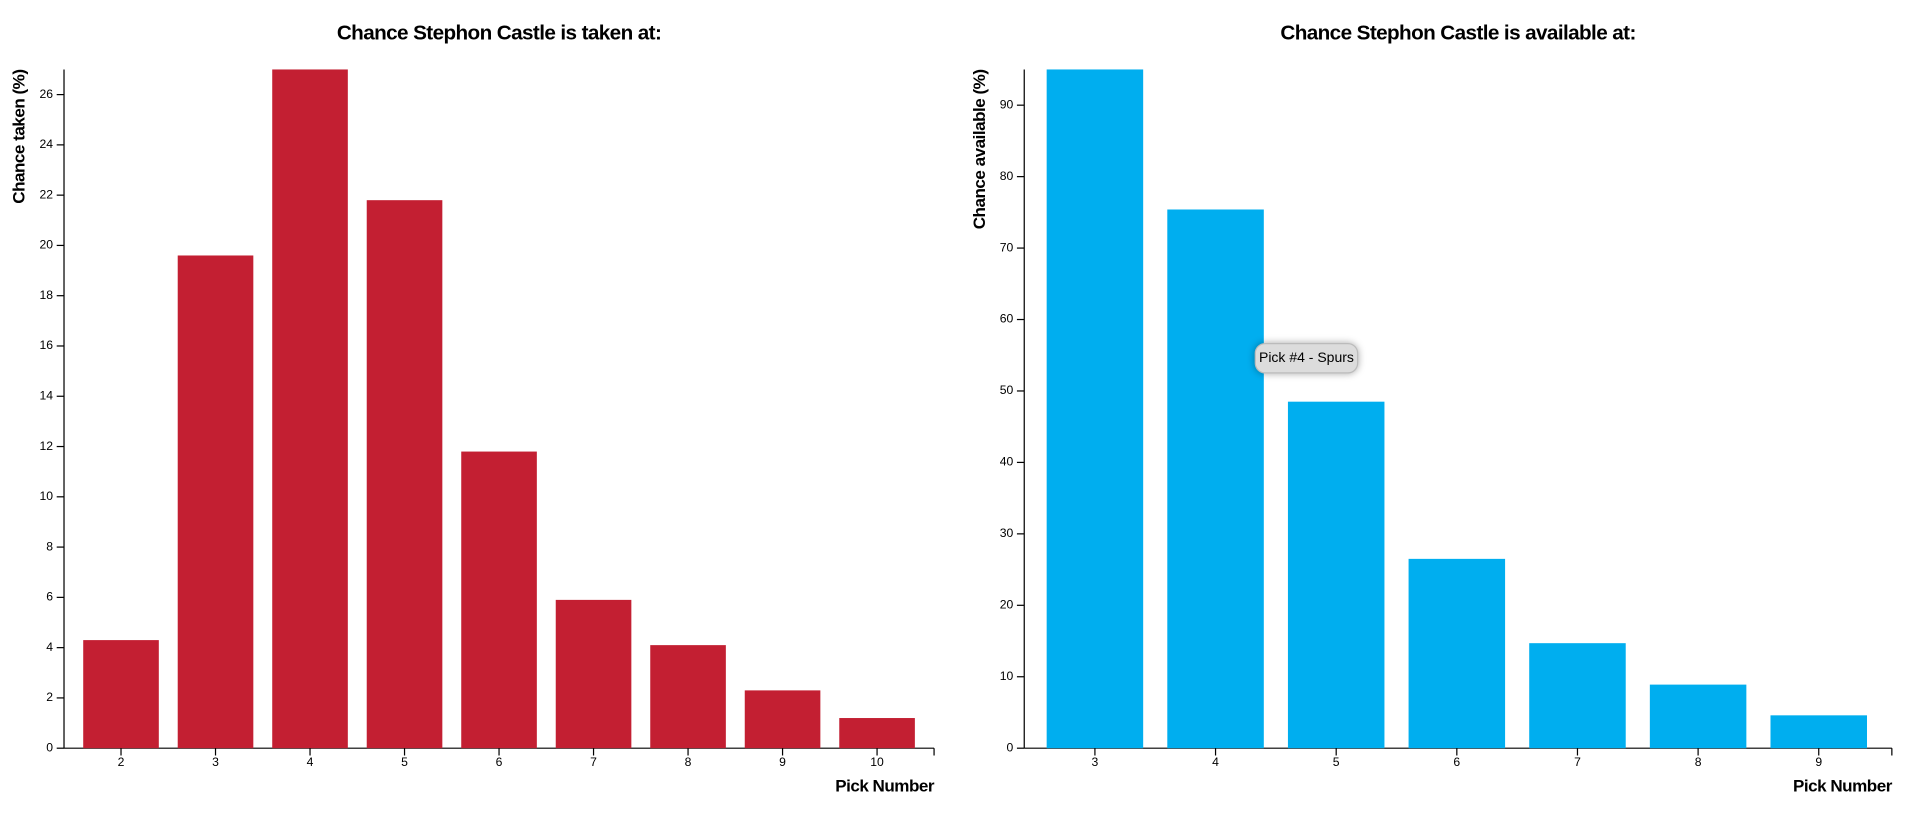 This screenshot has width=1912, height=814. Describe the element at coordinates (46, 295) in the screenshot. I see `y-tick-label: 18` at that location.